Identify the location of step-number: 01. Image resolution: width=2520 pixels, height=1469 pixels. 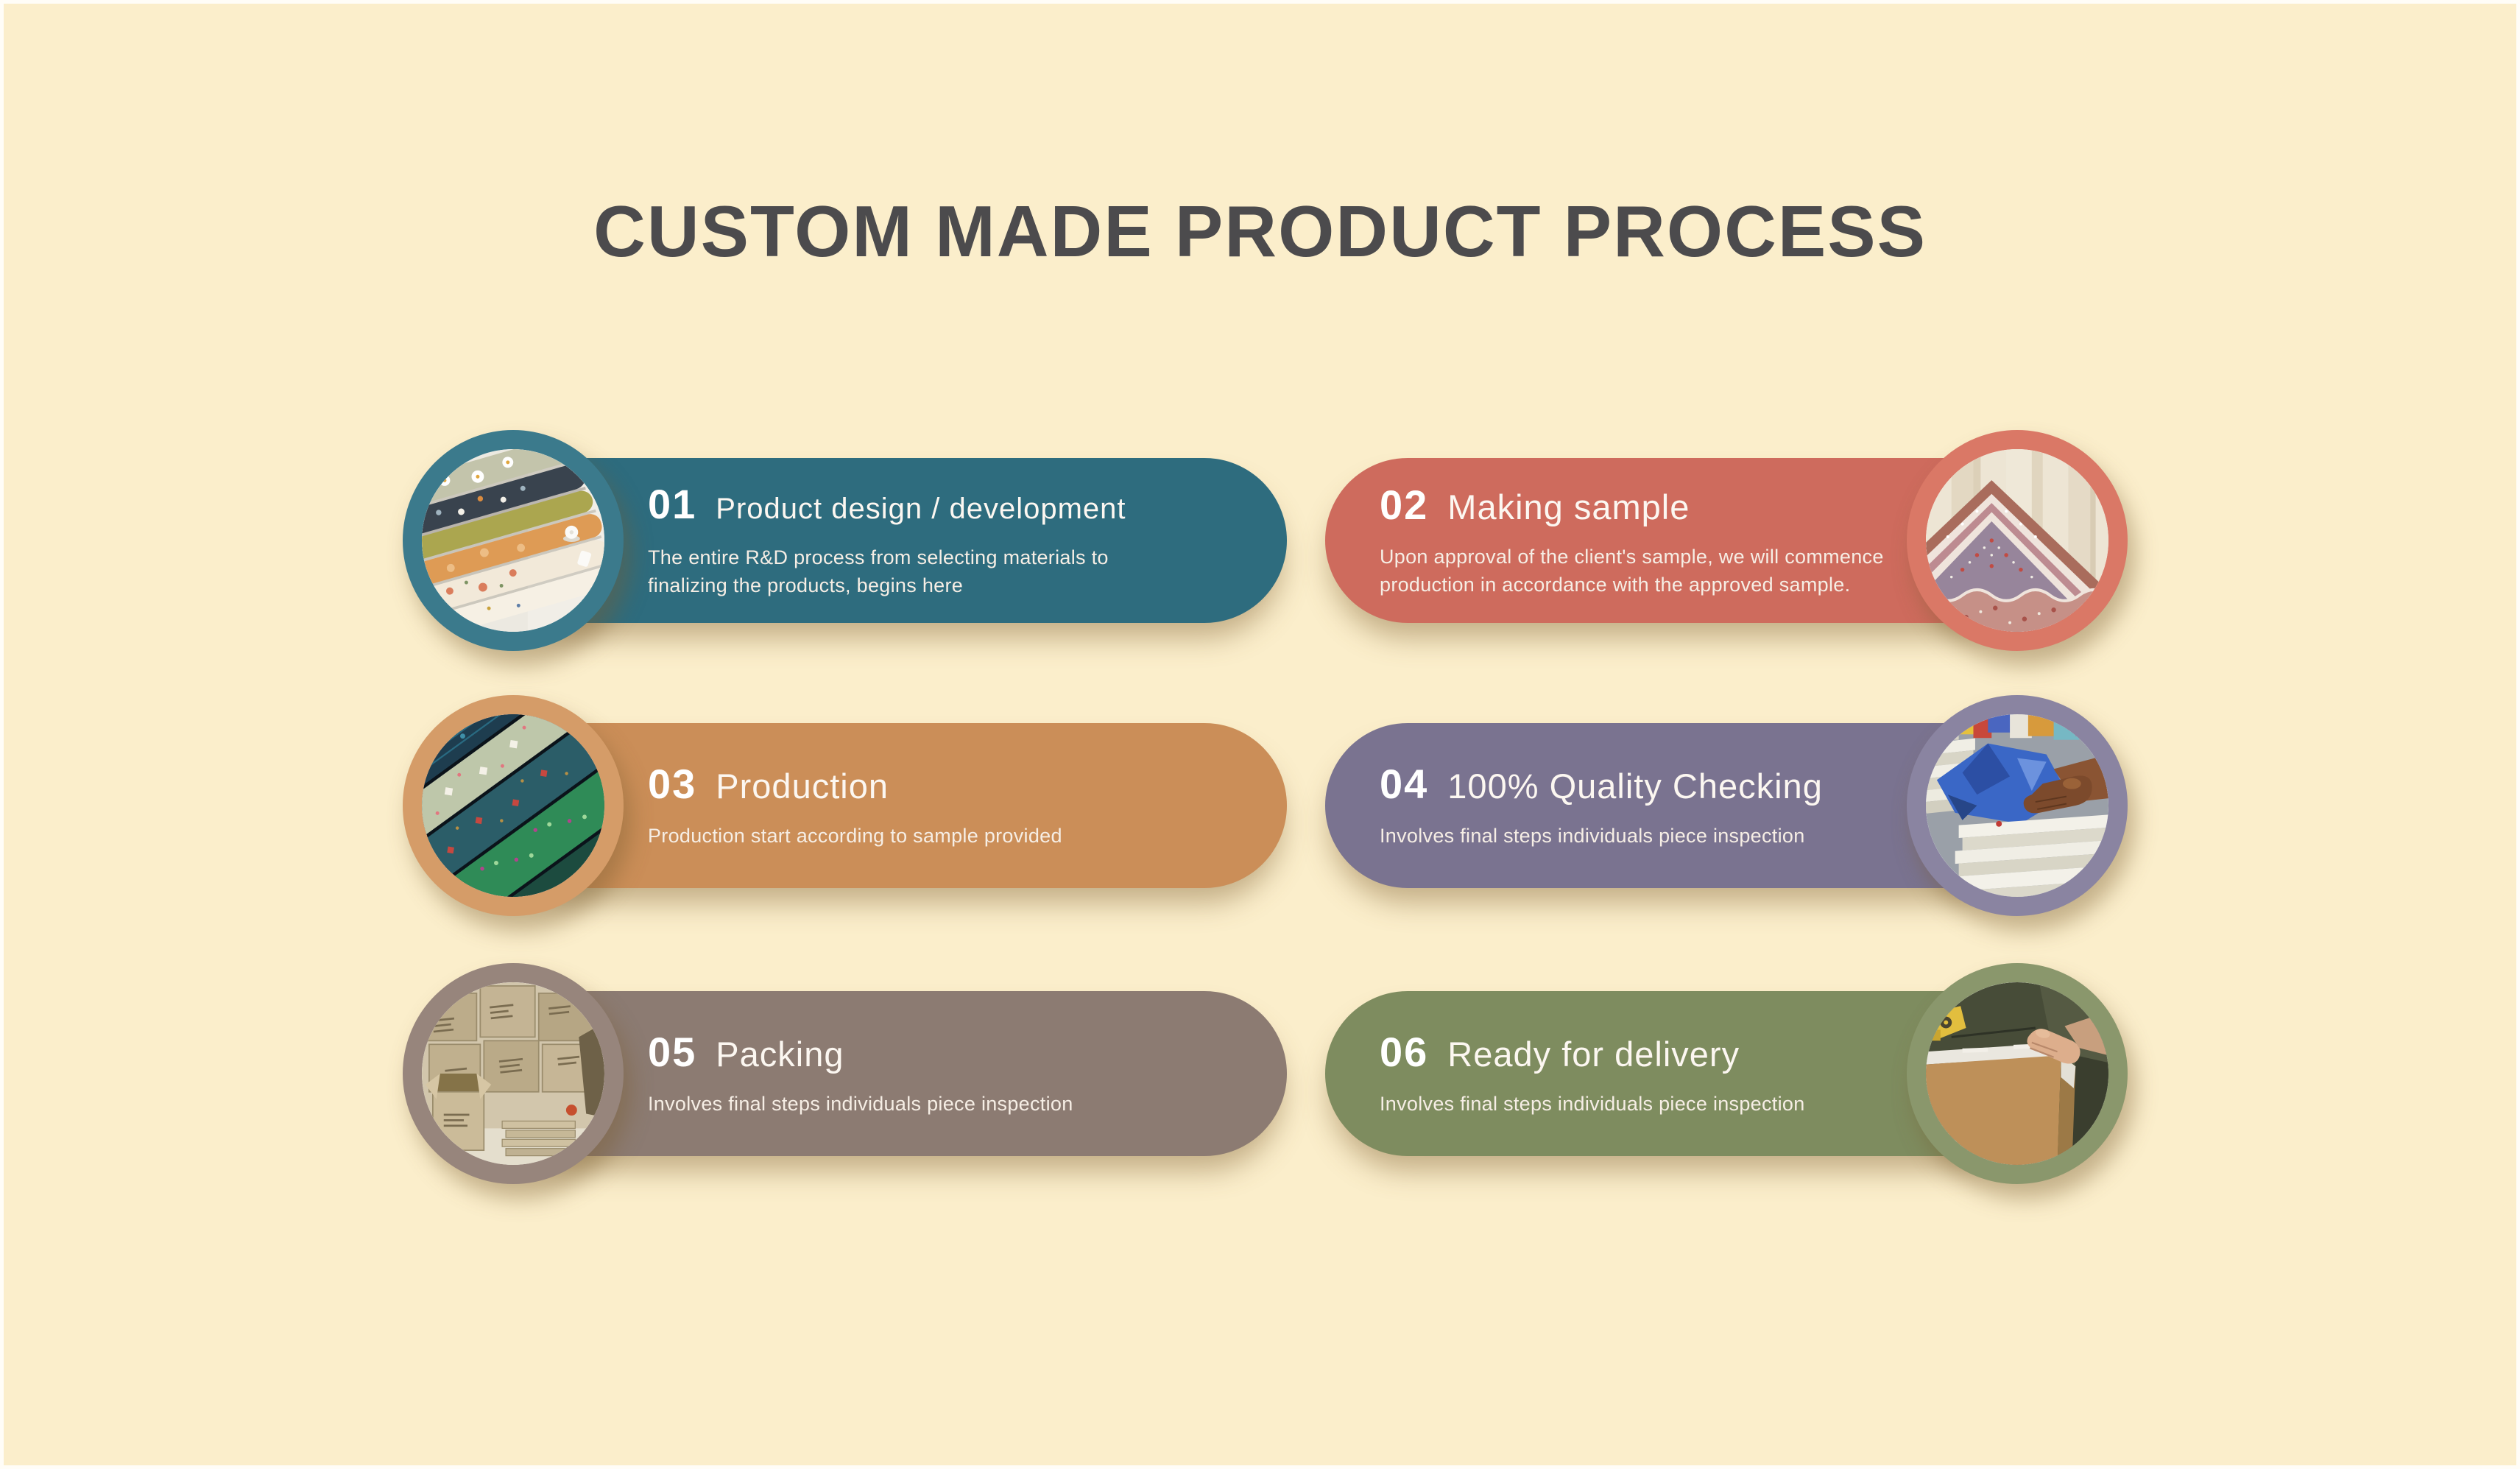
(672, 504).